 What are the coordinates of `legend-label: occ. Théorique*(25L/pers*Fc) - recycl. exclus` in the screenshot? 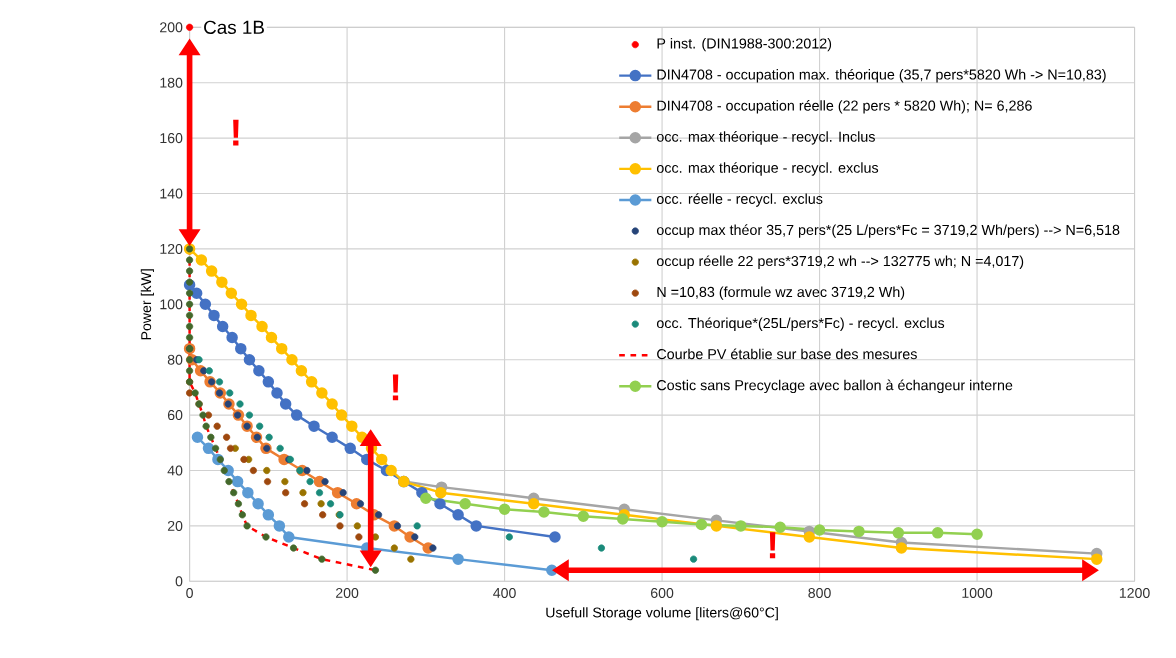 It's located at (800, 324).